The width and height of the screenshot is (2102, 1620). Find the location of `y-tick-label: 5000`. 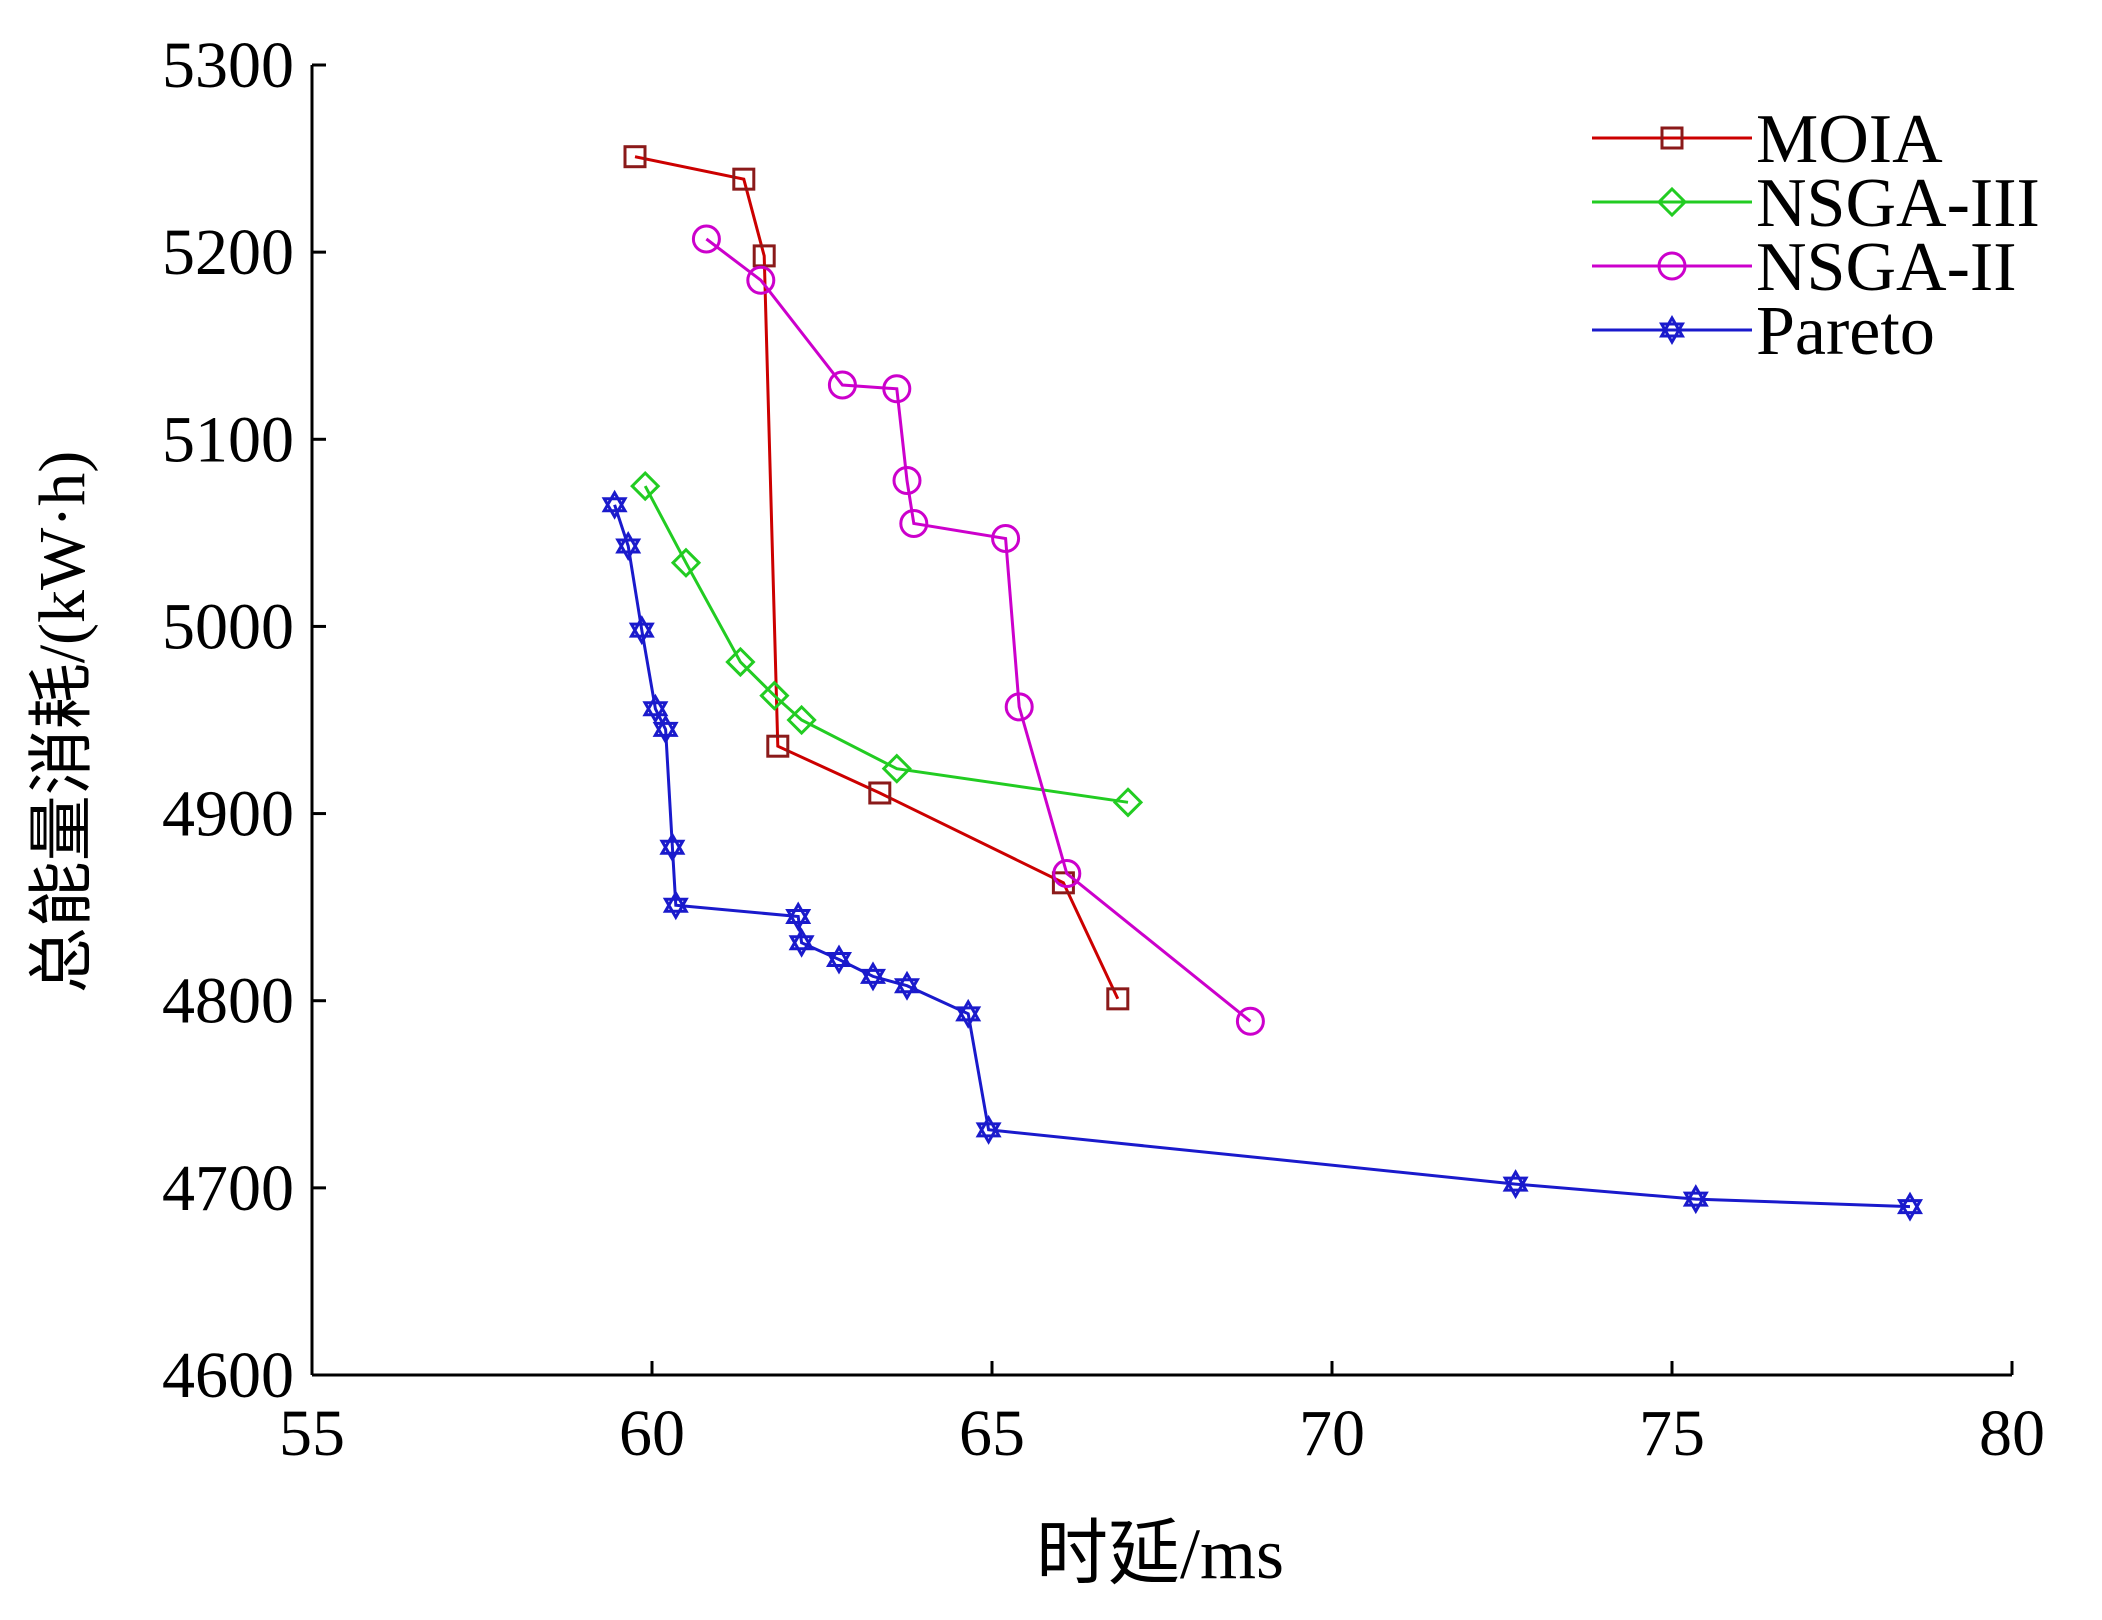

y-tick-label: 5000 is located at coordinates (228, 626).